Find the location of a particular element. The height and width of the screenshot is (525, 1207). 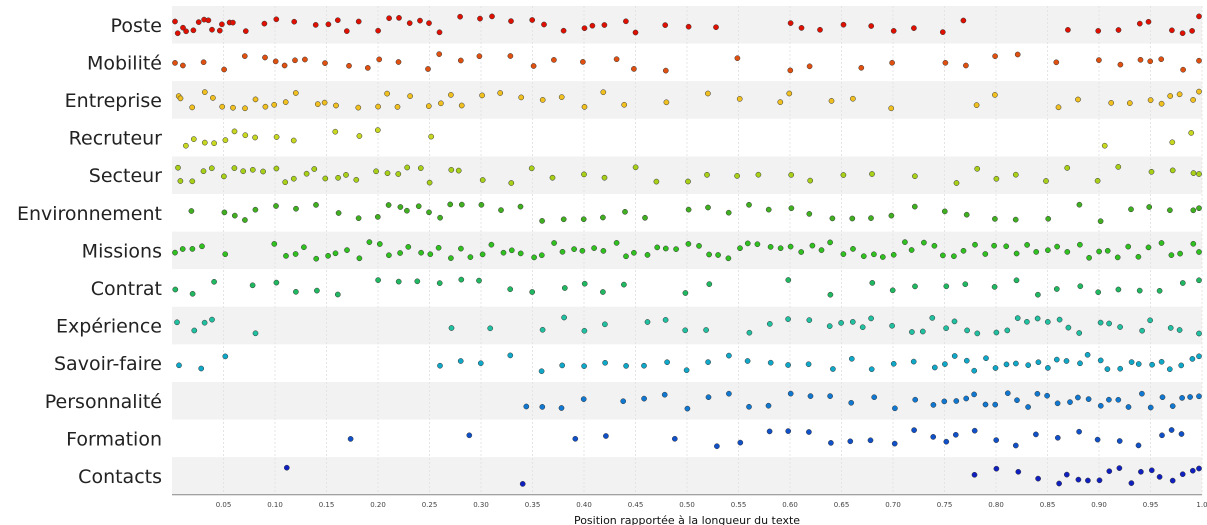

x-tick-label: 0.55 is located at coordinates (739, 505).